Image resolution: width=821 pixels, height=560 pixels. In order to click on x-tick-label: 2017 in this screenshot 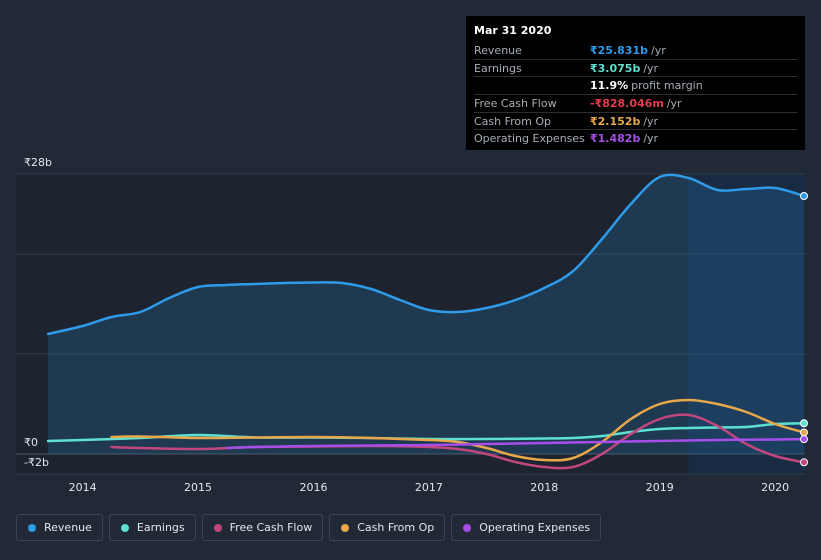, I will do `click(429, 487)`.